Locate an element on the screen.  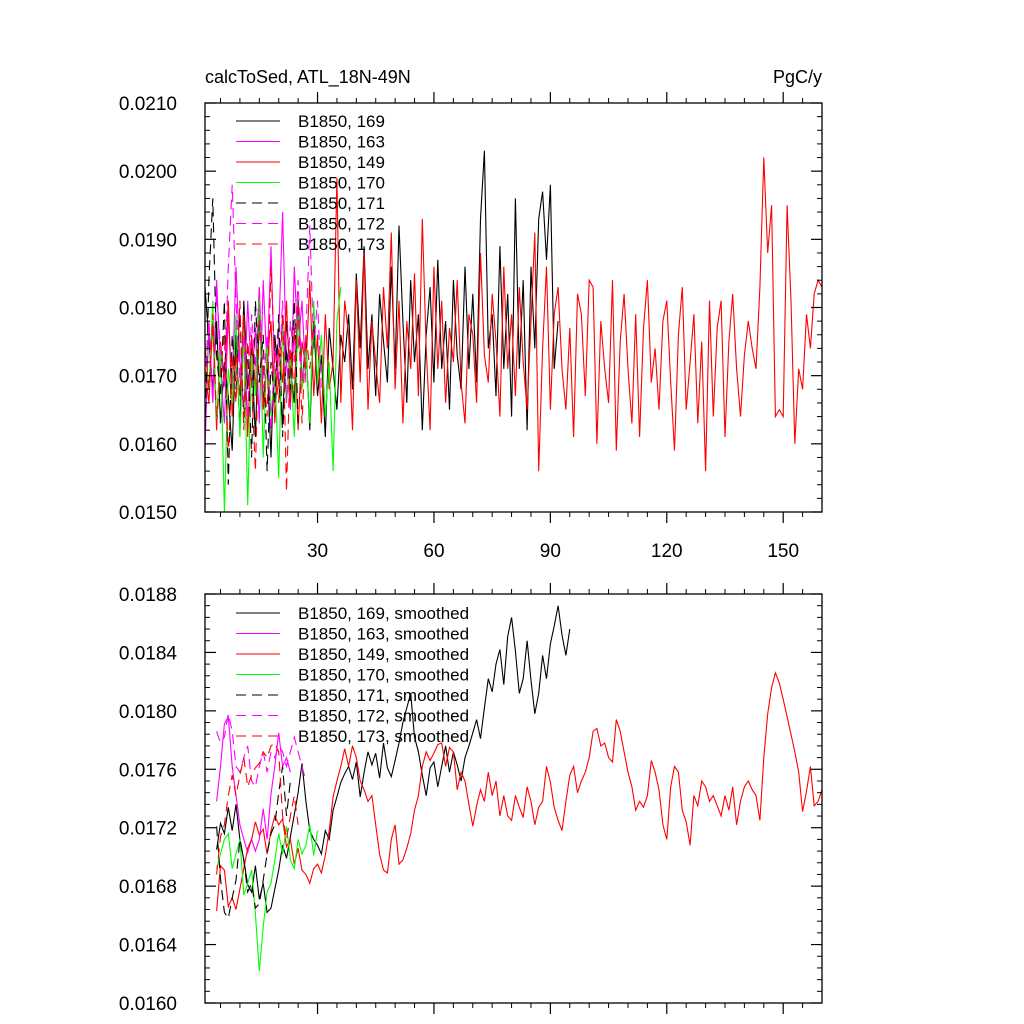
bottom-y-tick-label: 0.0160 is located at coordinates (148, 1004).